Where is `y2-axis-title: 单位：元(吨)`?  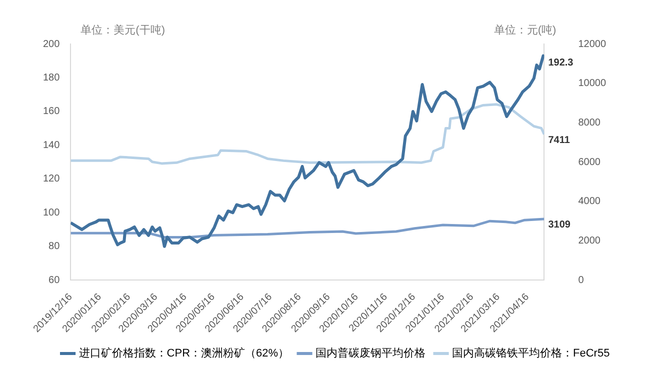 y2-axis-title: 单位：元(吨) is located at coordinates (525, 30).